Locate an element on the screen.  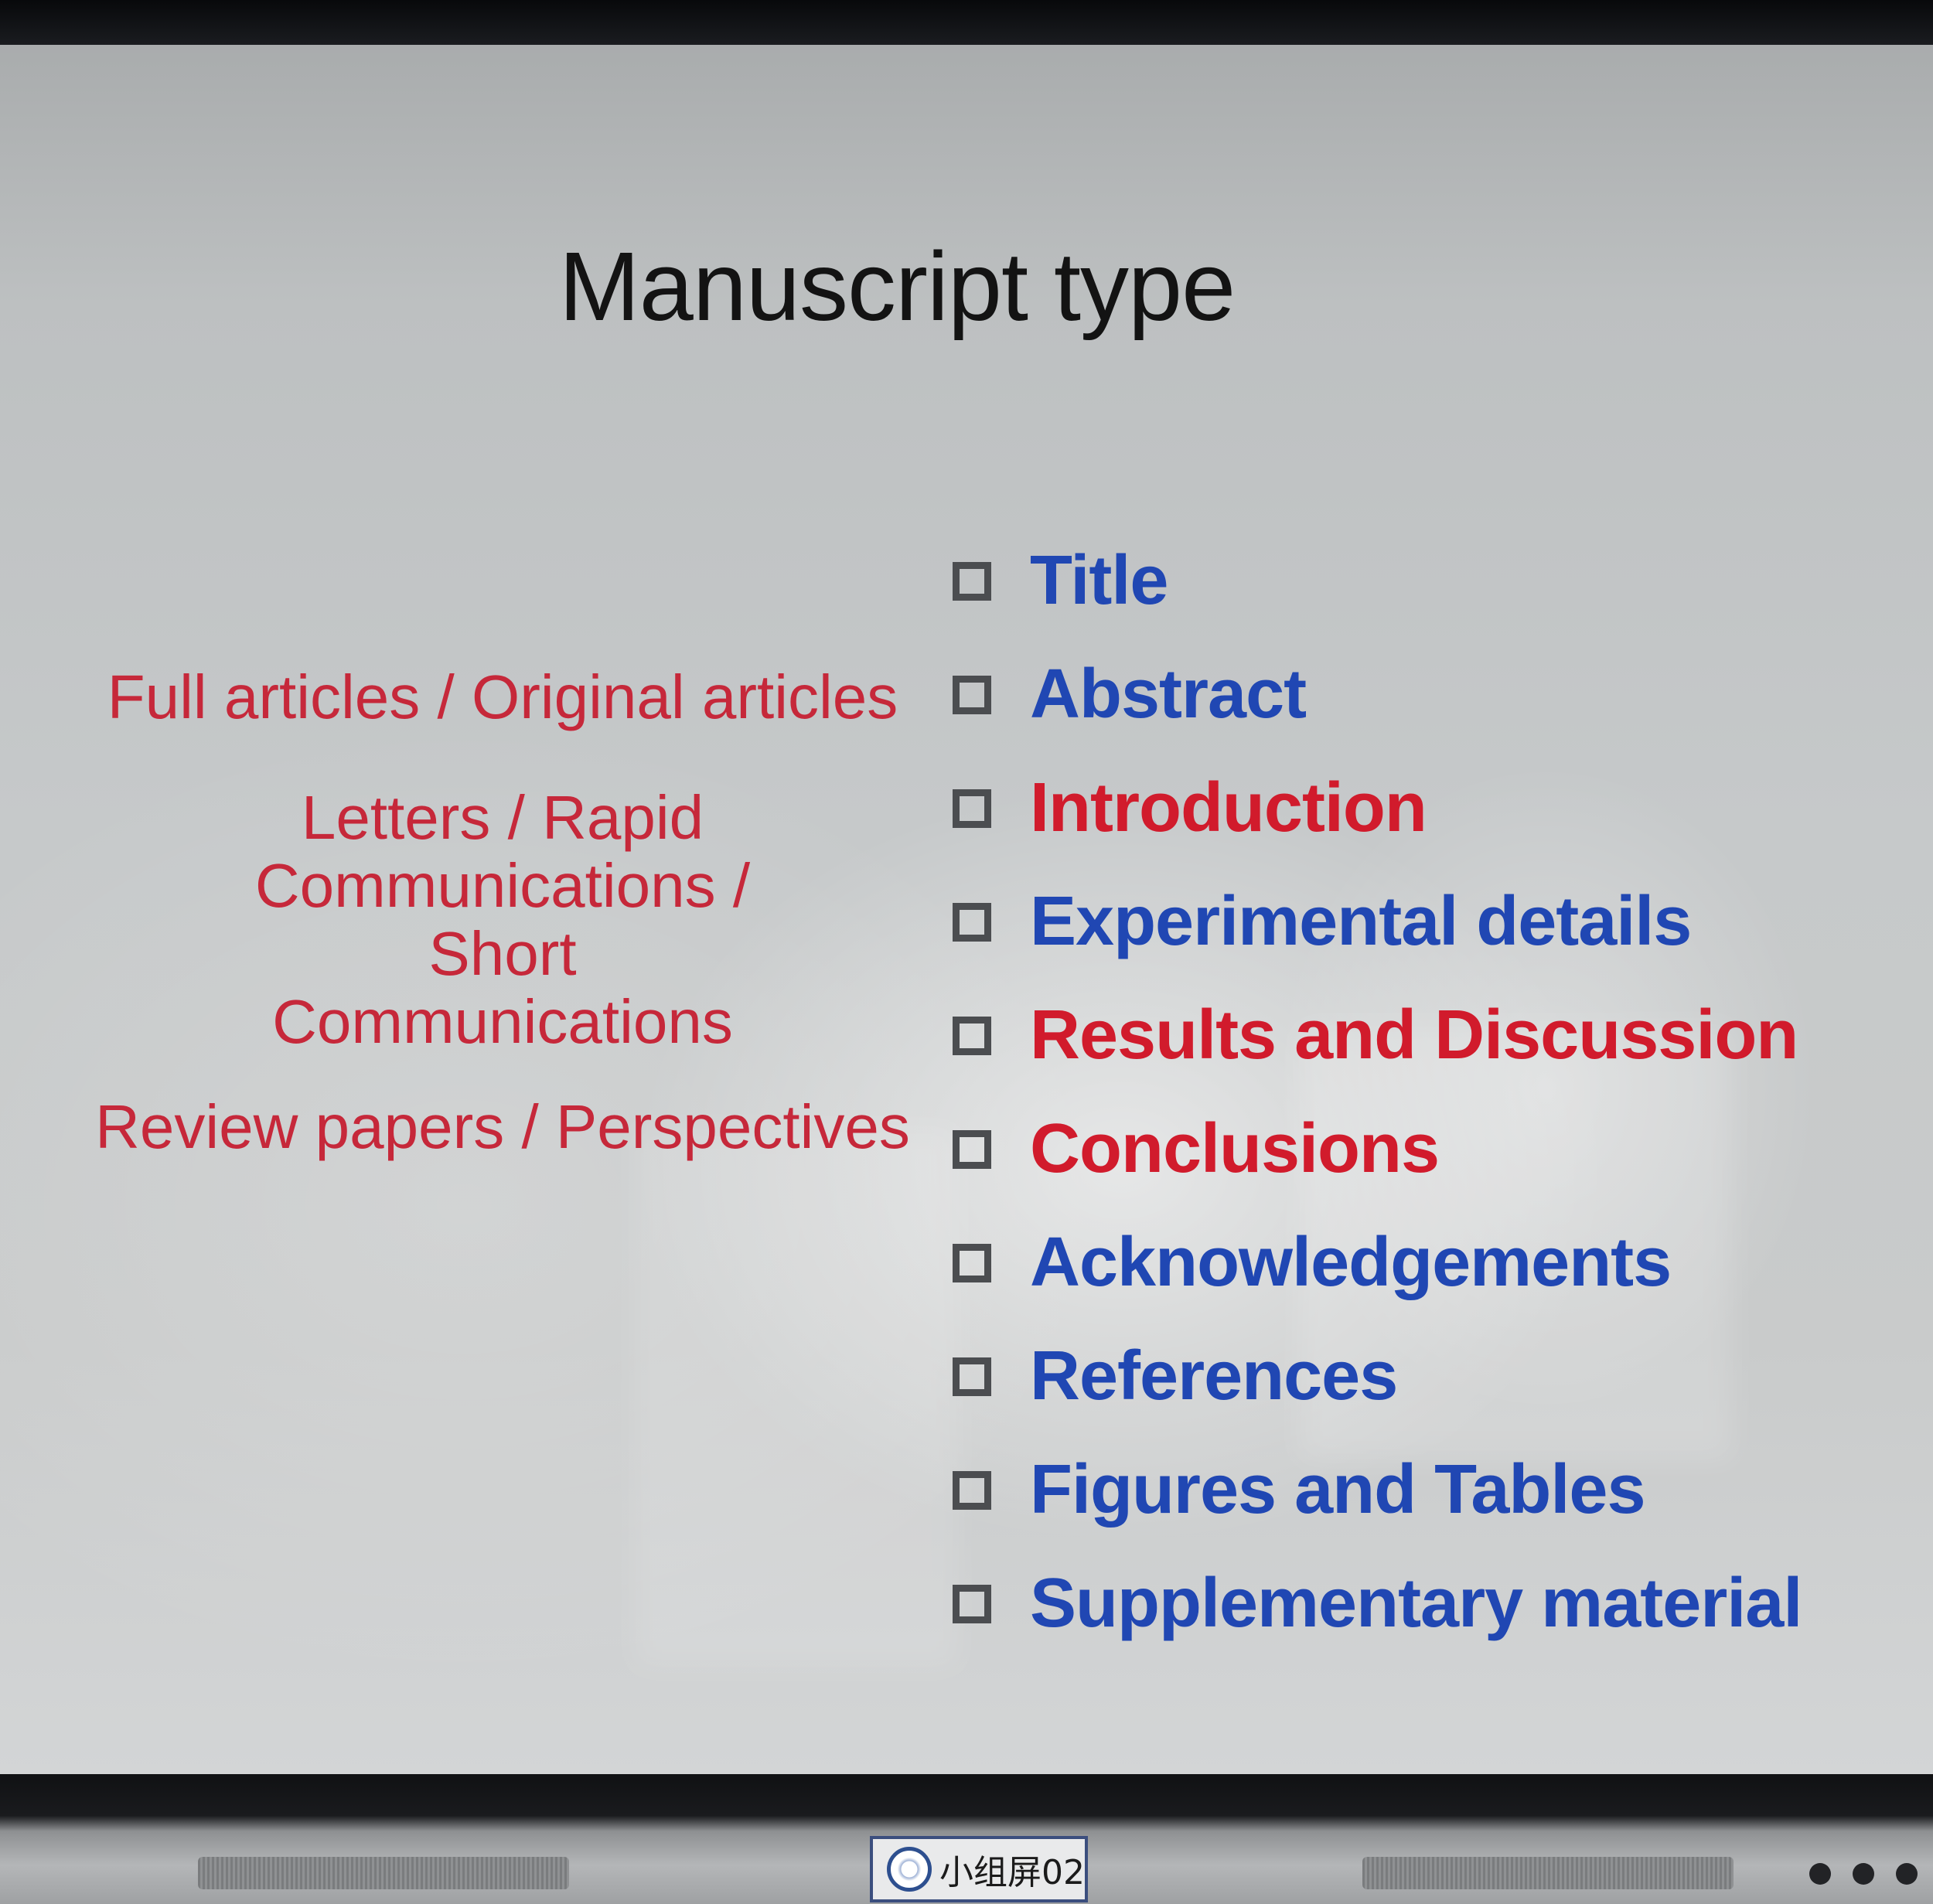
section-item: Title is located at coordinates (1432, 581).